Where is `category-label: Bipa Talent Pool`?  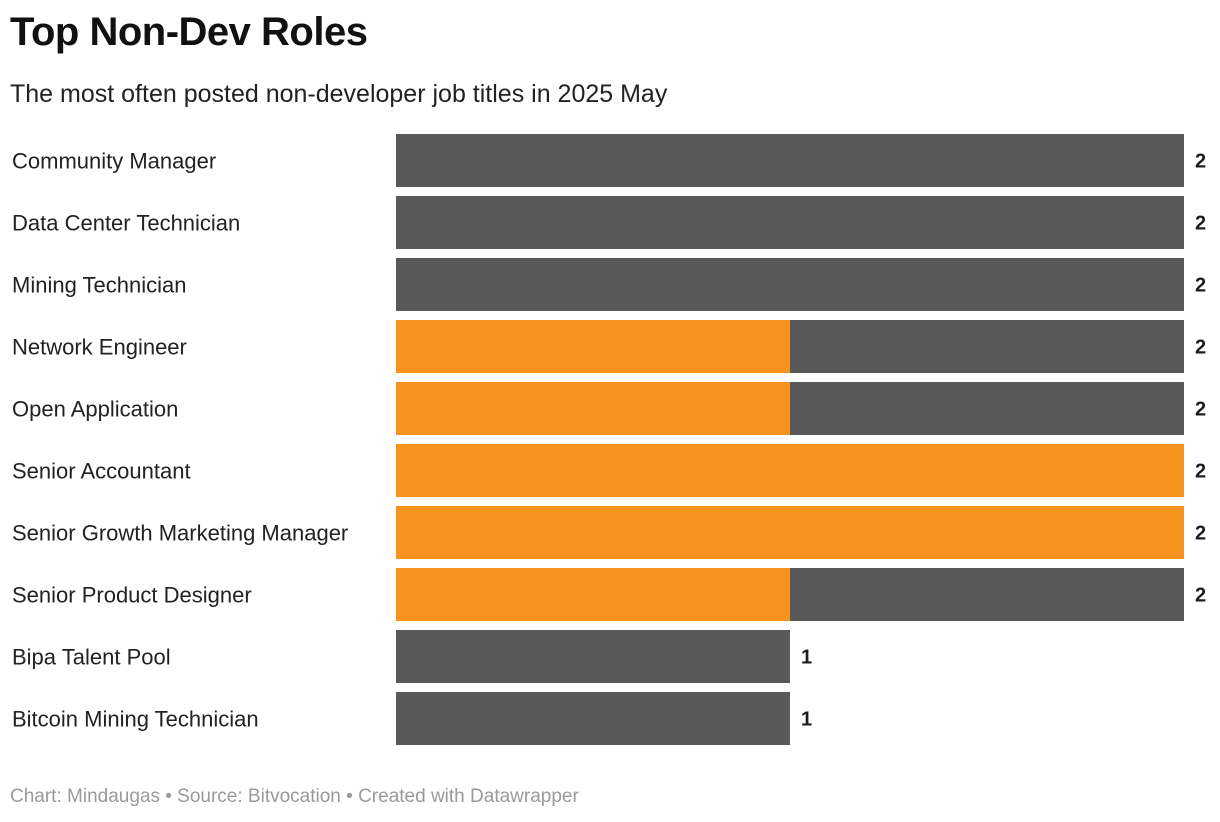 category-label: Bipa Talent Pool is located at coordinates (91, 657).